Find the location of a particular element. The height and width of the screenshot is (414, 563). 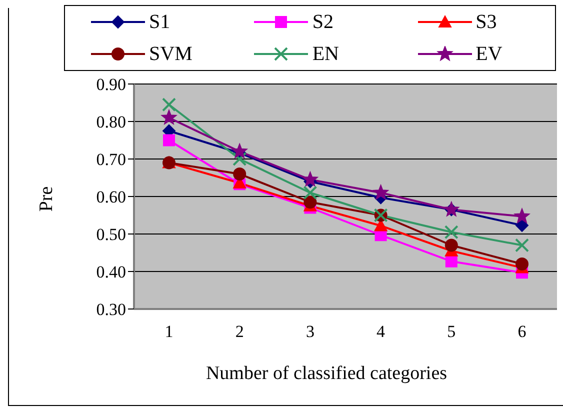

y-tick-label: 0.70 is located at coordinates (111, 160).